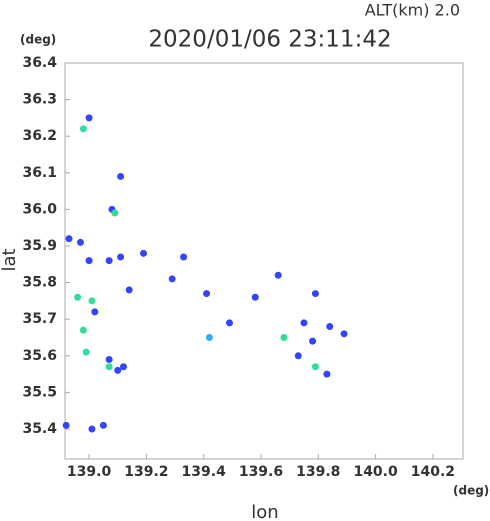  I want to click on y-axis-label: lat, so click(10, 259).